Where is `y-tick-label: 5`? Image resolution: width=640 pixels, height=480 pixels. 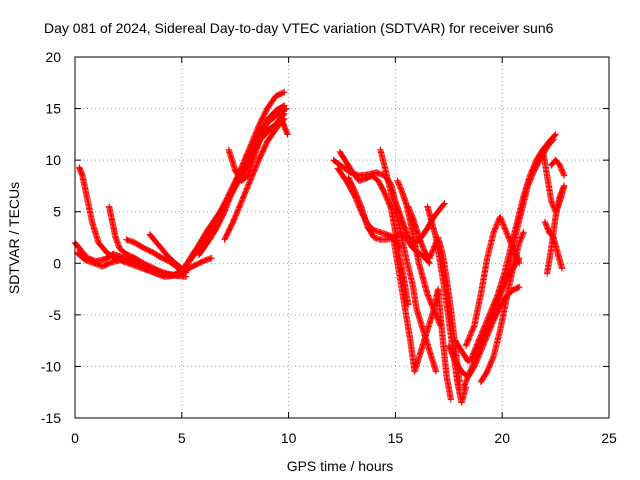
y-tick-label: 5 is located at coordinates (57, 212).